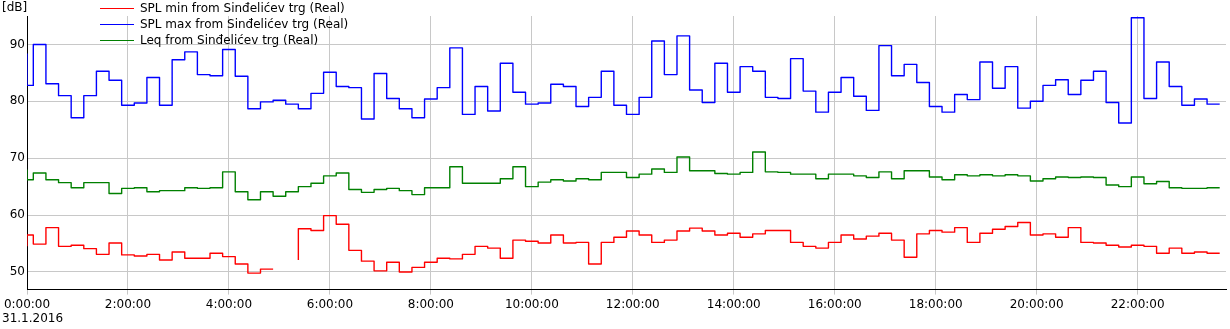  What do you see at coordinates (1036, 303) in the screenshot?
I see `x-tick-label: 20:00:00` at bounding box center [1036, 303].